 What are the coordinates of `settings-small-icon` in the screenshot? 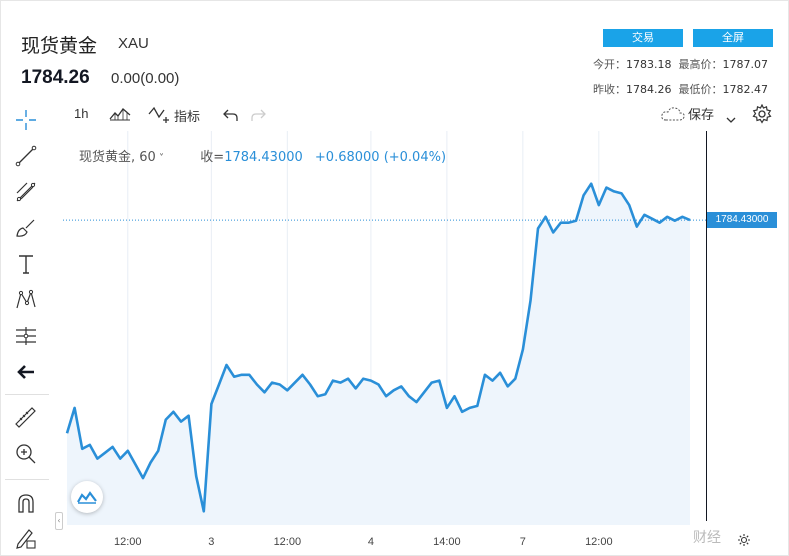 It's located at (744, 541).